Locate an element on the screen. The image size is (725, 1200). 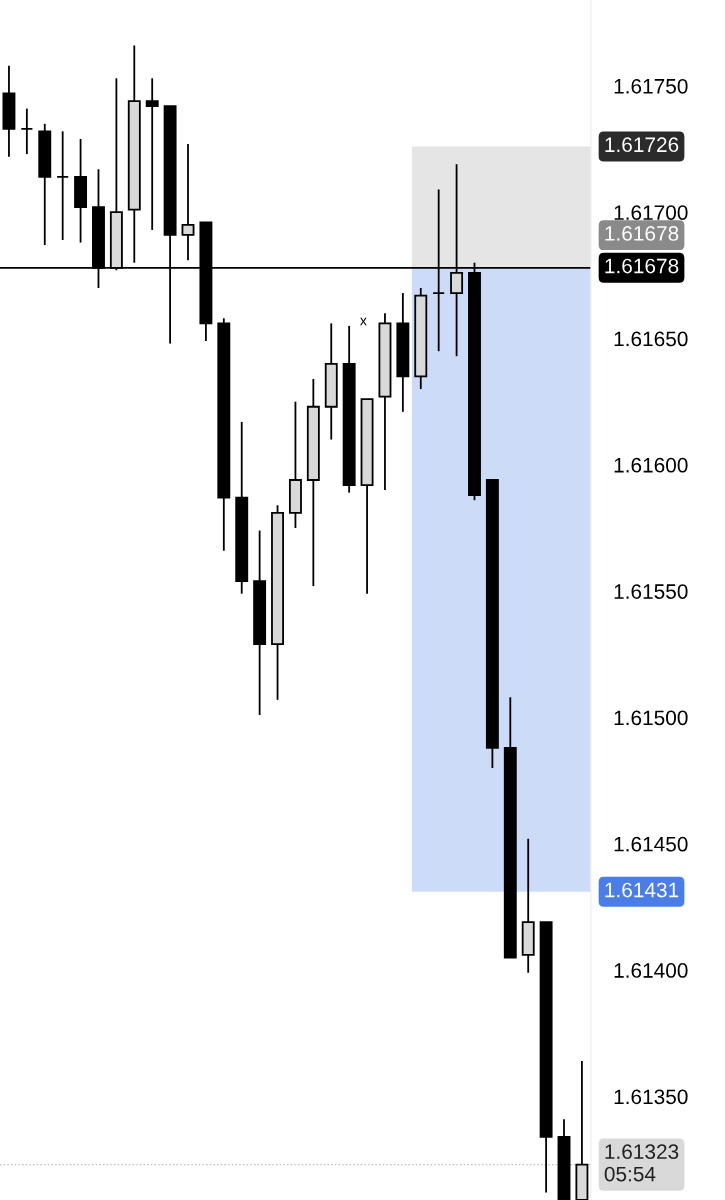
y-tick-label: 1.61350 is located at coordinates (651, 1097).